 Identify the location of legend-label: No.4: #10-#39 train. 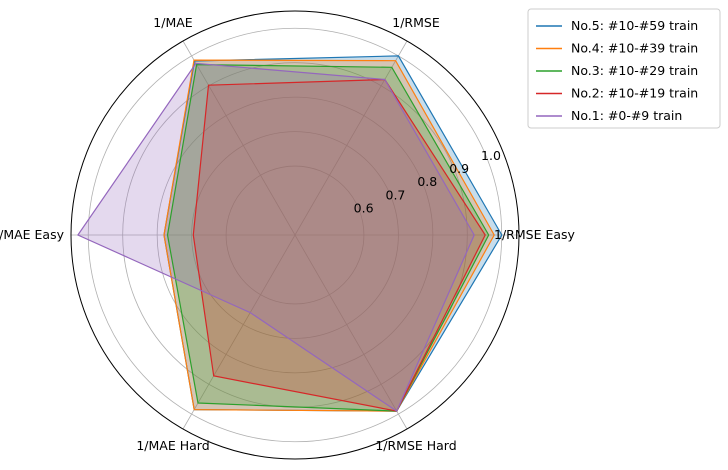
(634, 48).